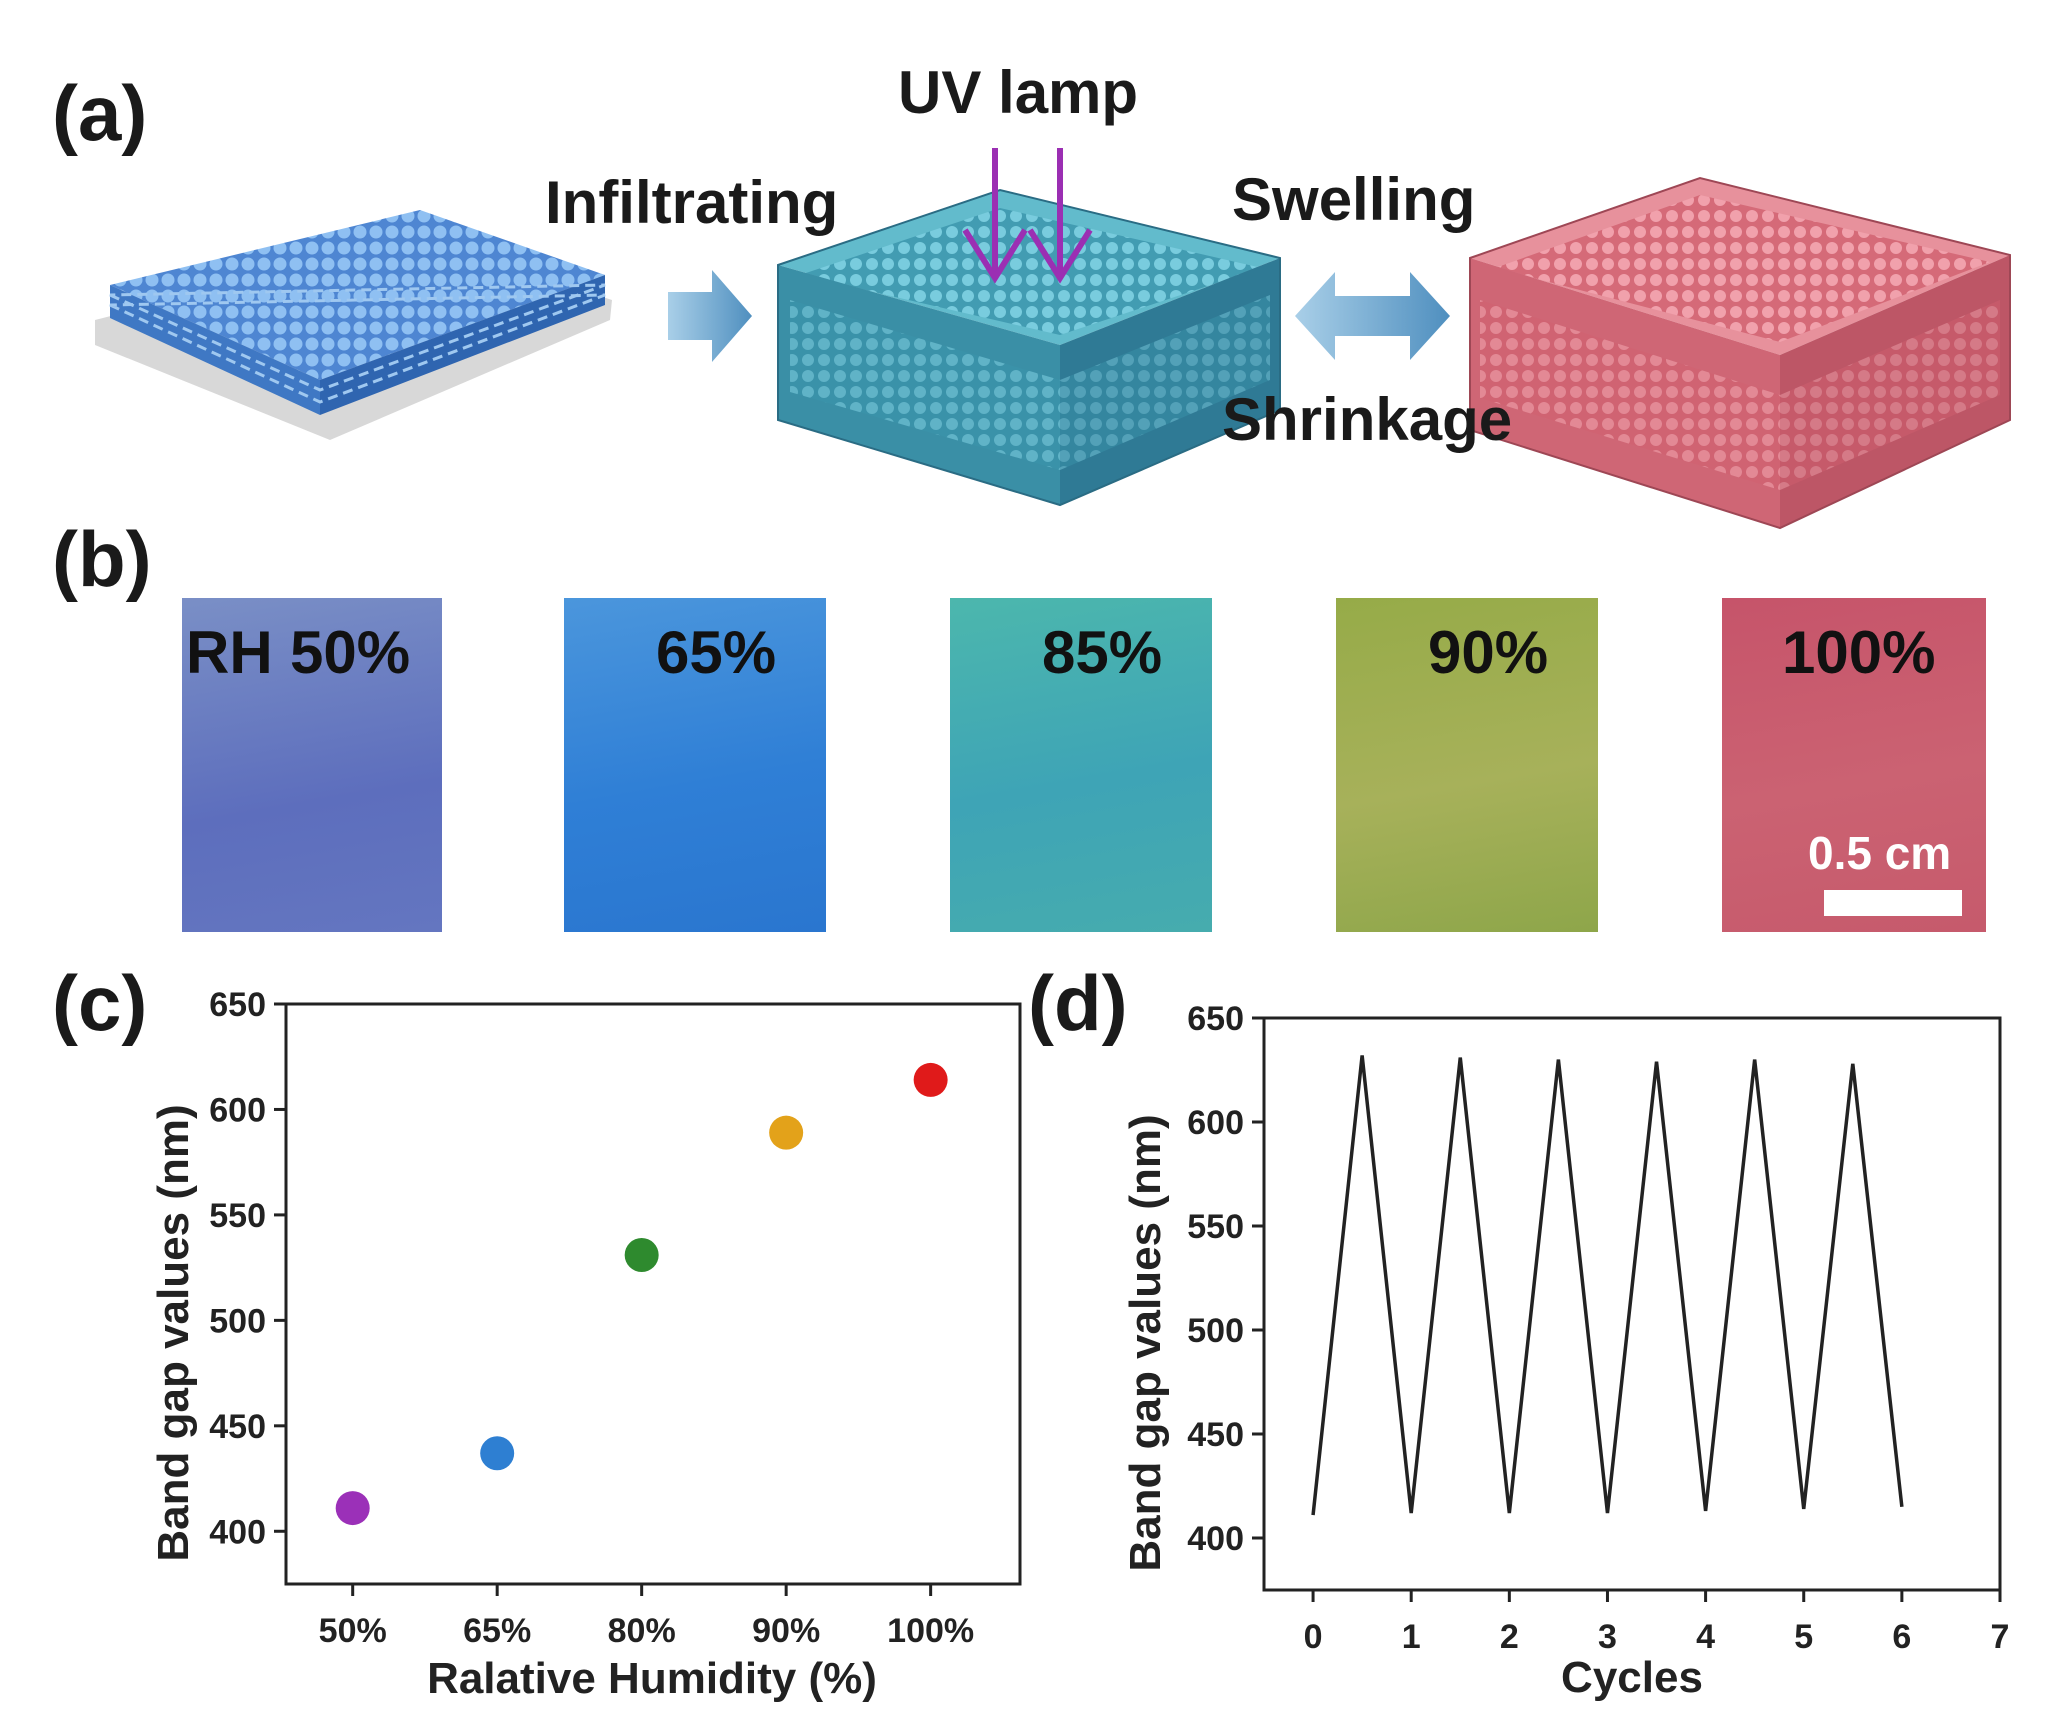 The width and height of the screenshot is (2053, 1715). Describe the element at coordinates (1313, 1637) in the screenshot. I see `chart-d-xtick-label: 0` at that location.